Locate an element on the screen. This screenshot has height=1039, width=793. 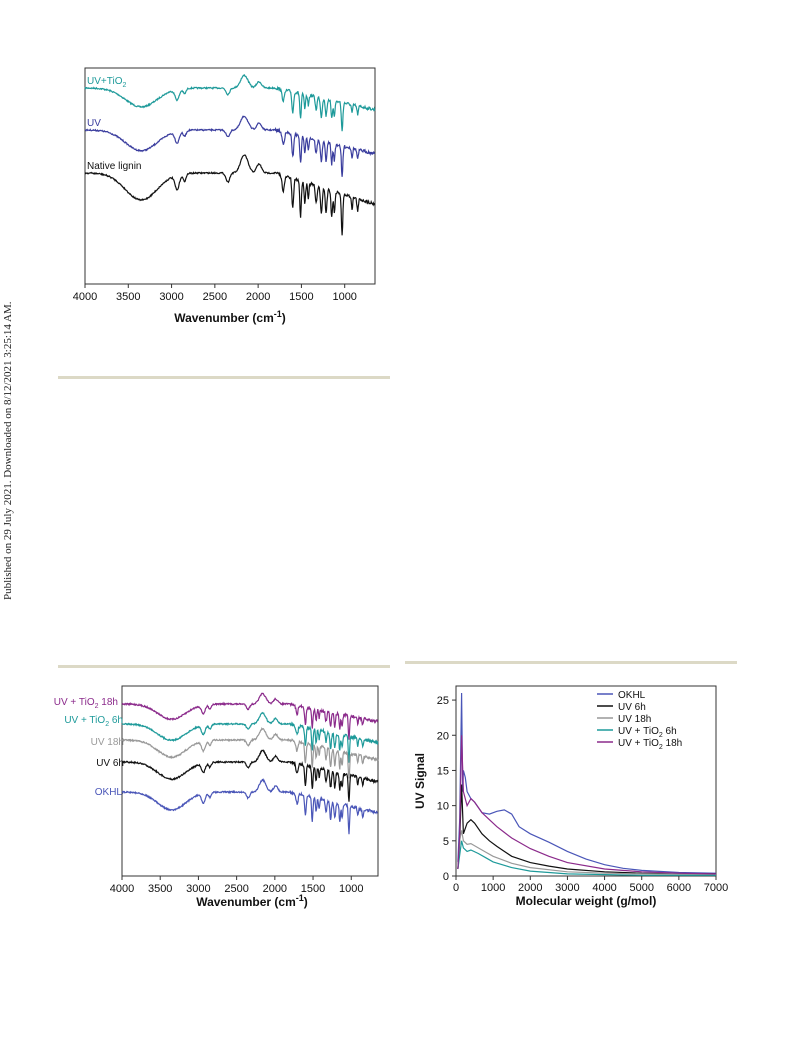
series-label-uv-6h: UV 6h is located at coordinates (110, 763).